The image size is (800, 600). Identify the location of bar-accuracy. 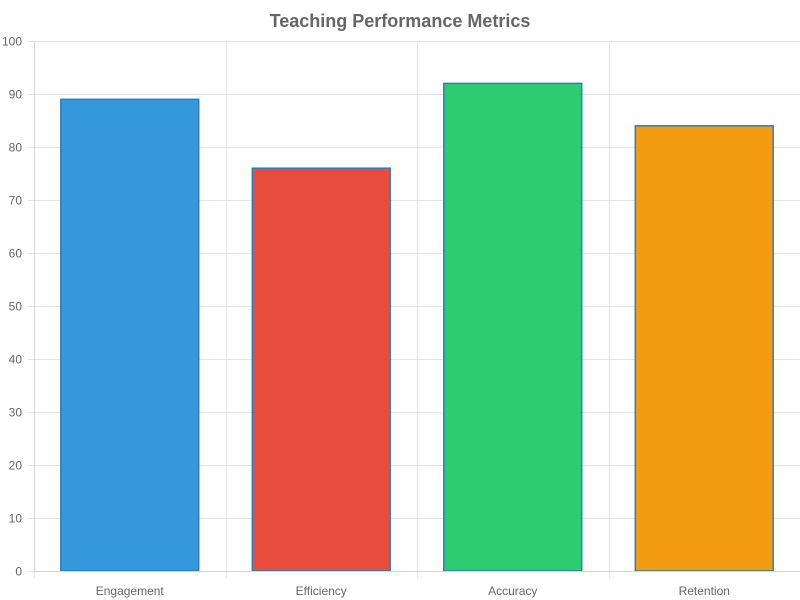
(513, 327).